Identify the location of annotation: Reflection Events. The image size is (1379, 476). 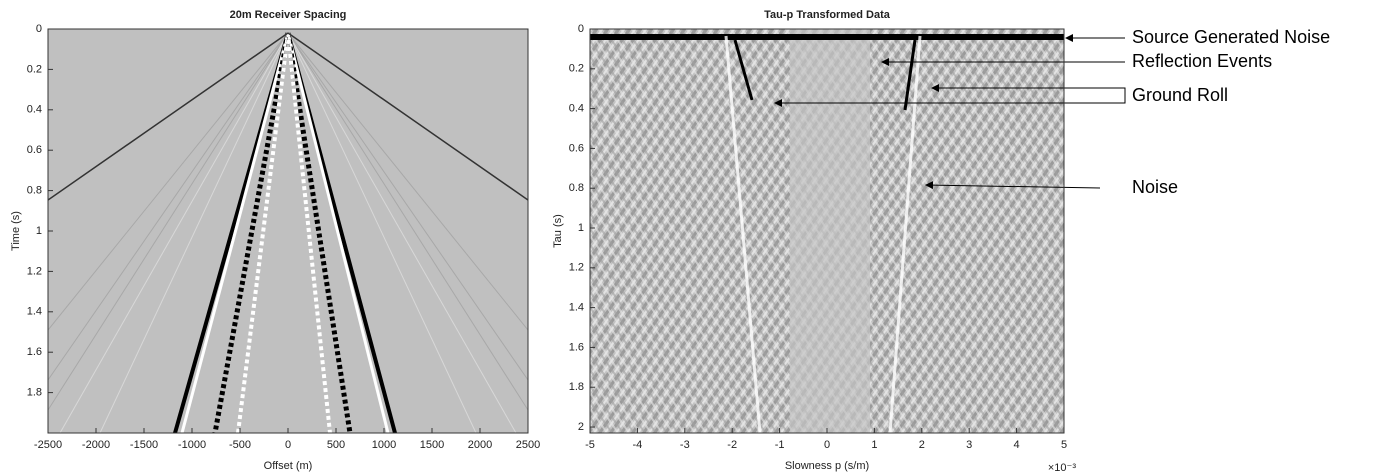
(1202, 61).